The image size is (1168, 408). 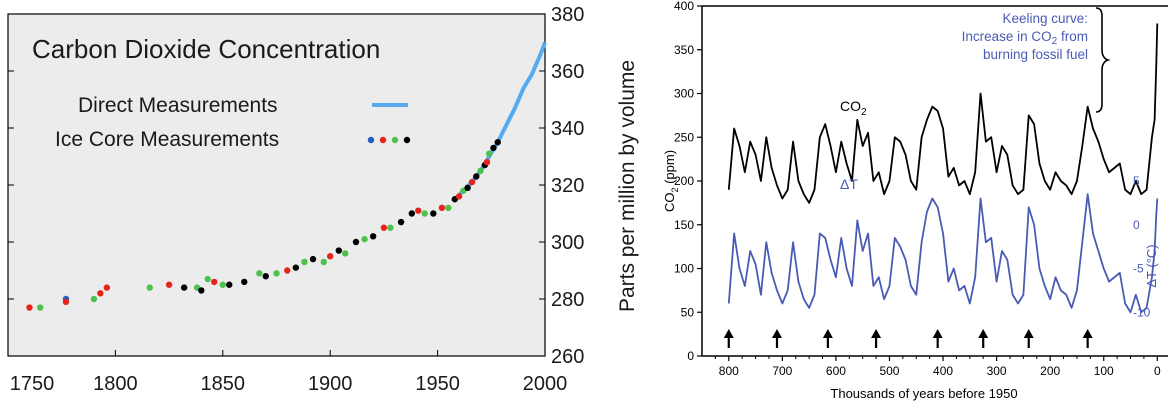 I want to click on x-tick-label: 400, so click(x=943, y=371).